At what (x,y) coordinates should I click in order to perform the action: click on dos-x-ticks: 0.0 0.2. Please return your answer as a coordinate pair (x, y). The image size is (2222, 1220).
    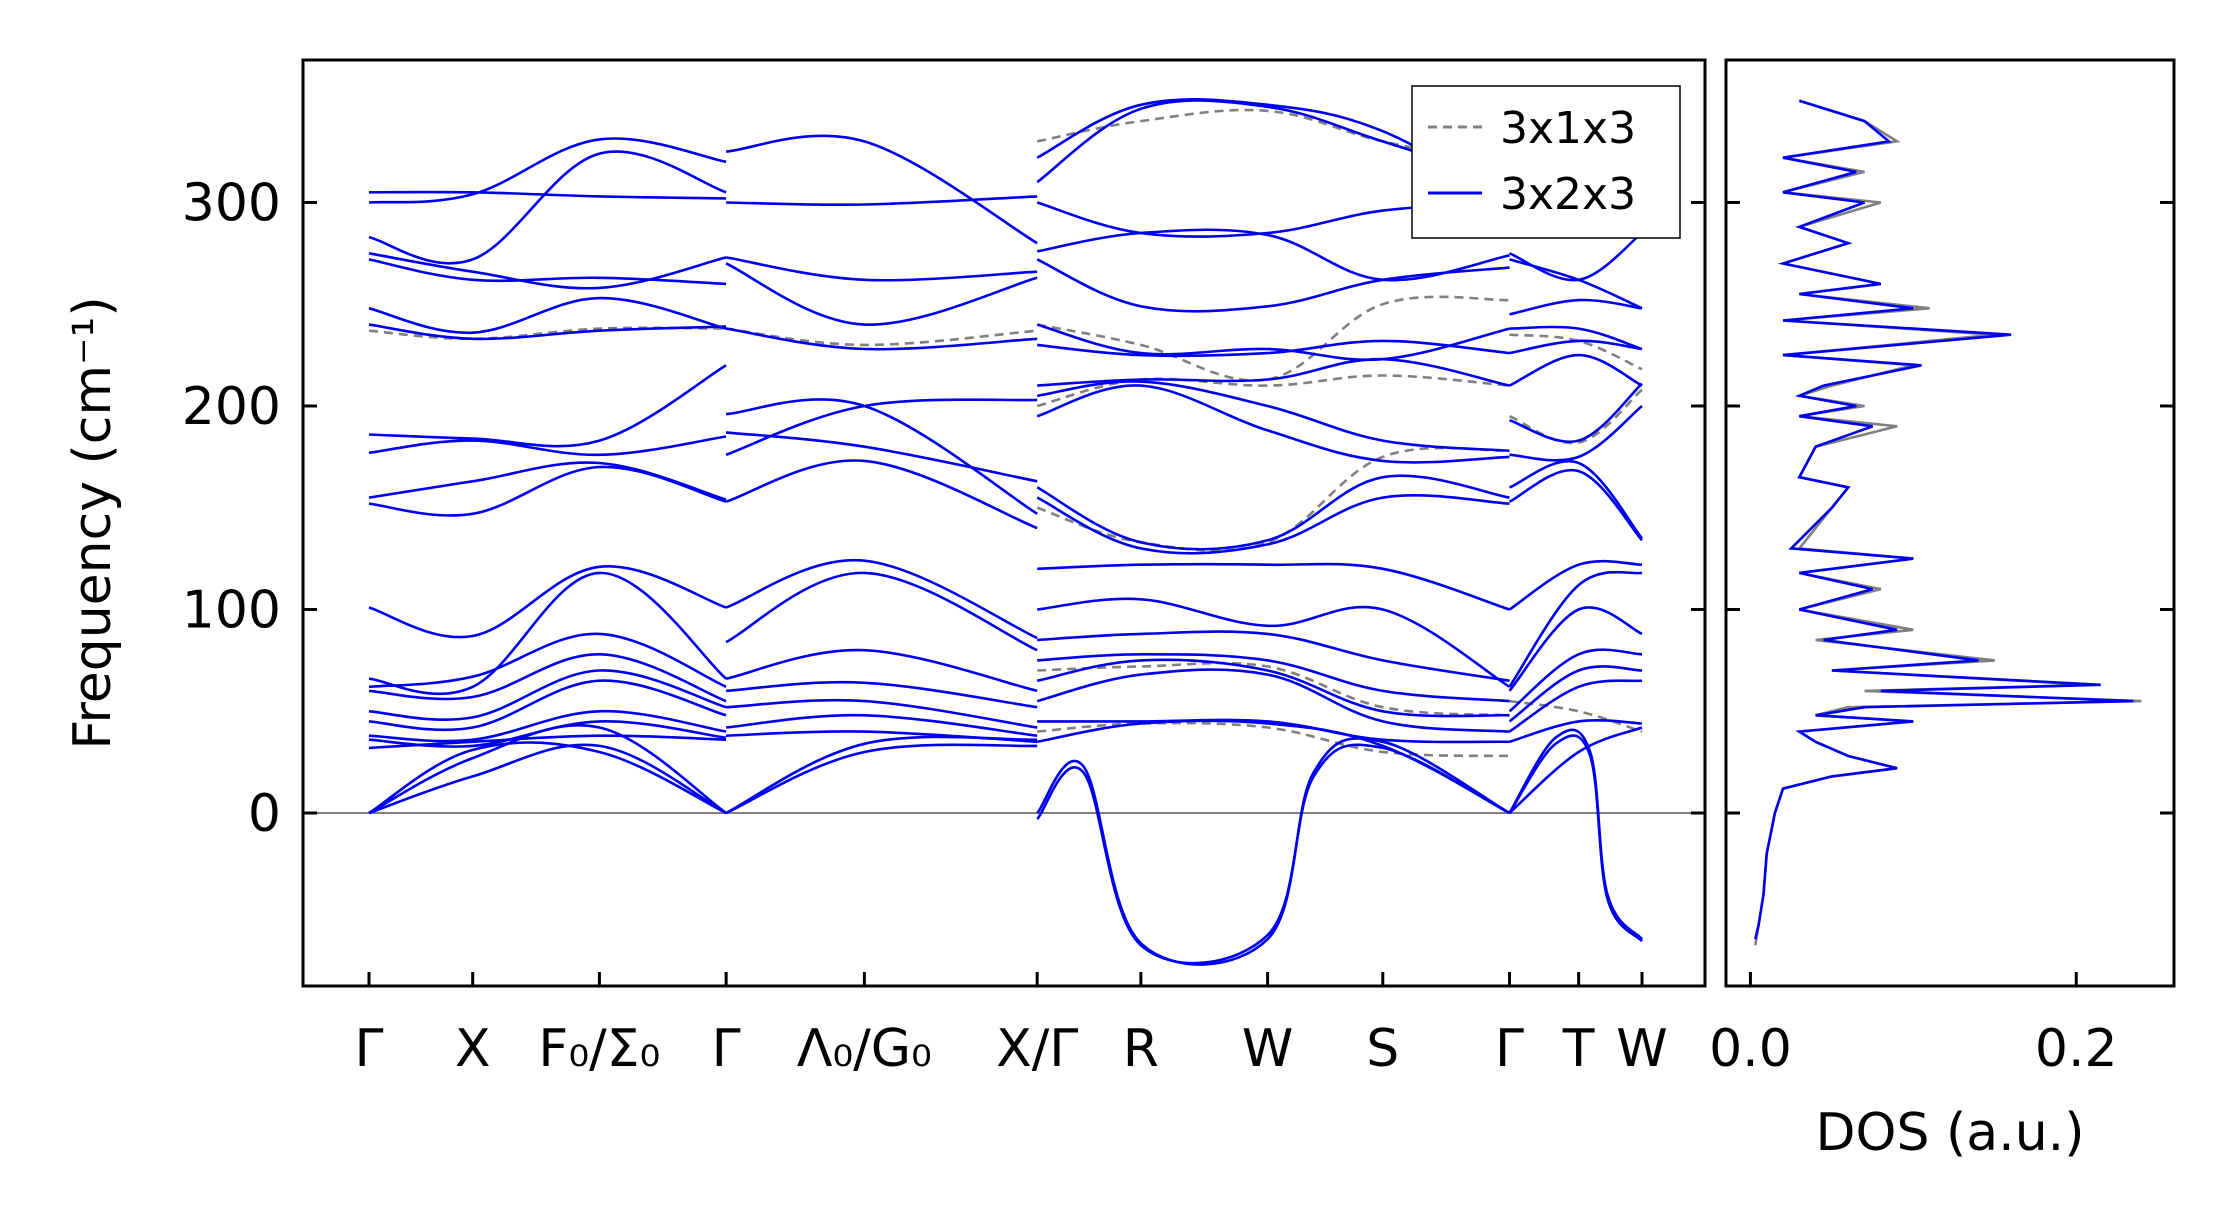
    Looking at the image, I should click on (1913, 1025).